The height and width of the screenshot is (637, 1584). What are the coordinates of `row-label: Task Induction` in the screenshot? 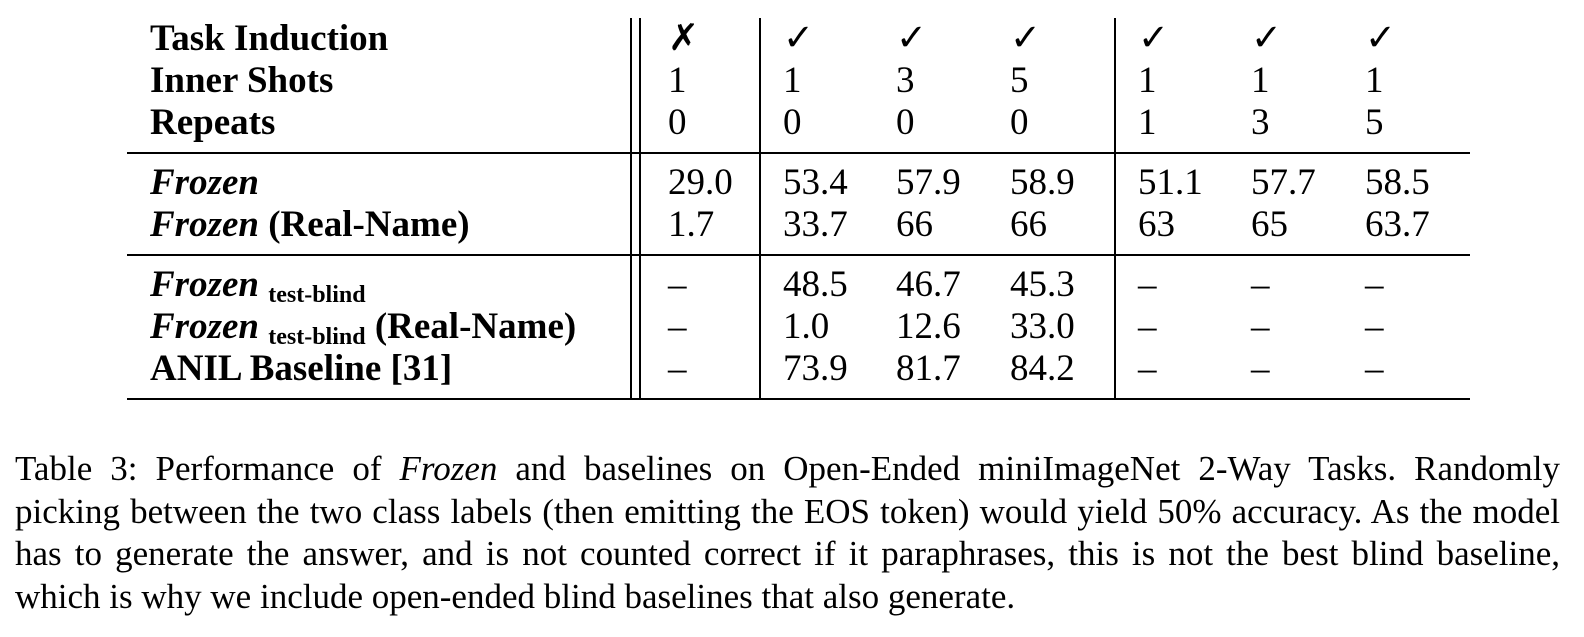 It's located at (269, 38).